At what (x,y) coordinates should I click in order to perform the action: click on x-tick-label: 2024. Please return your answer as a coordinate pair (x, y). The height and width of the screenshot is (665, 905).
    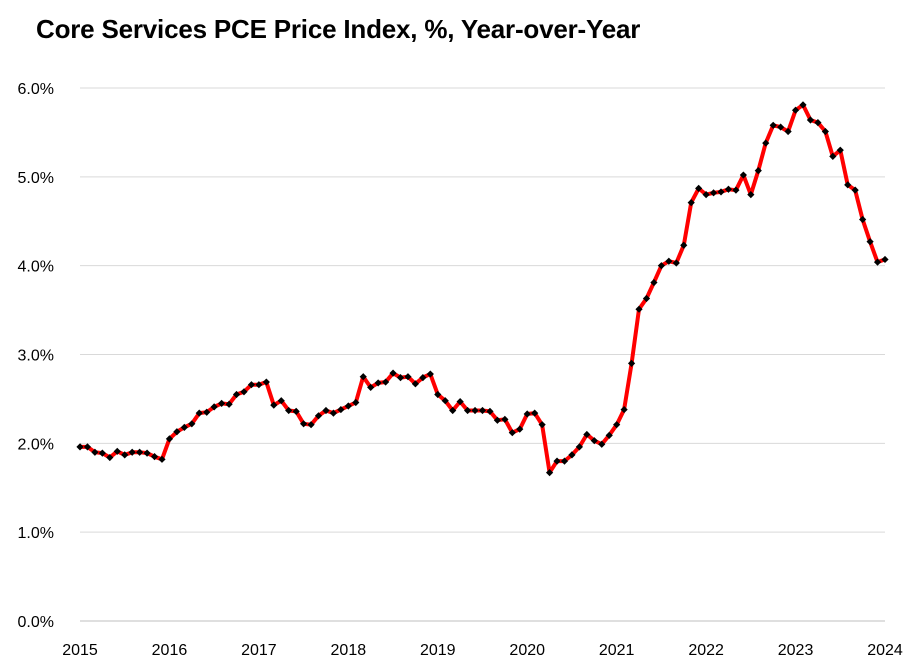
    Looking at the image, I should click on (885, 650).